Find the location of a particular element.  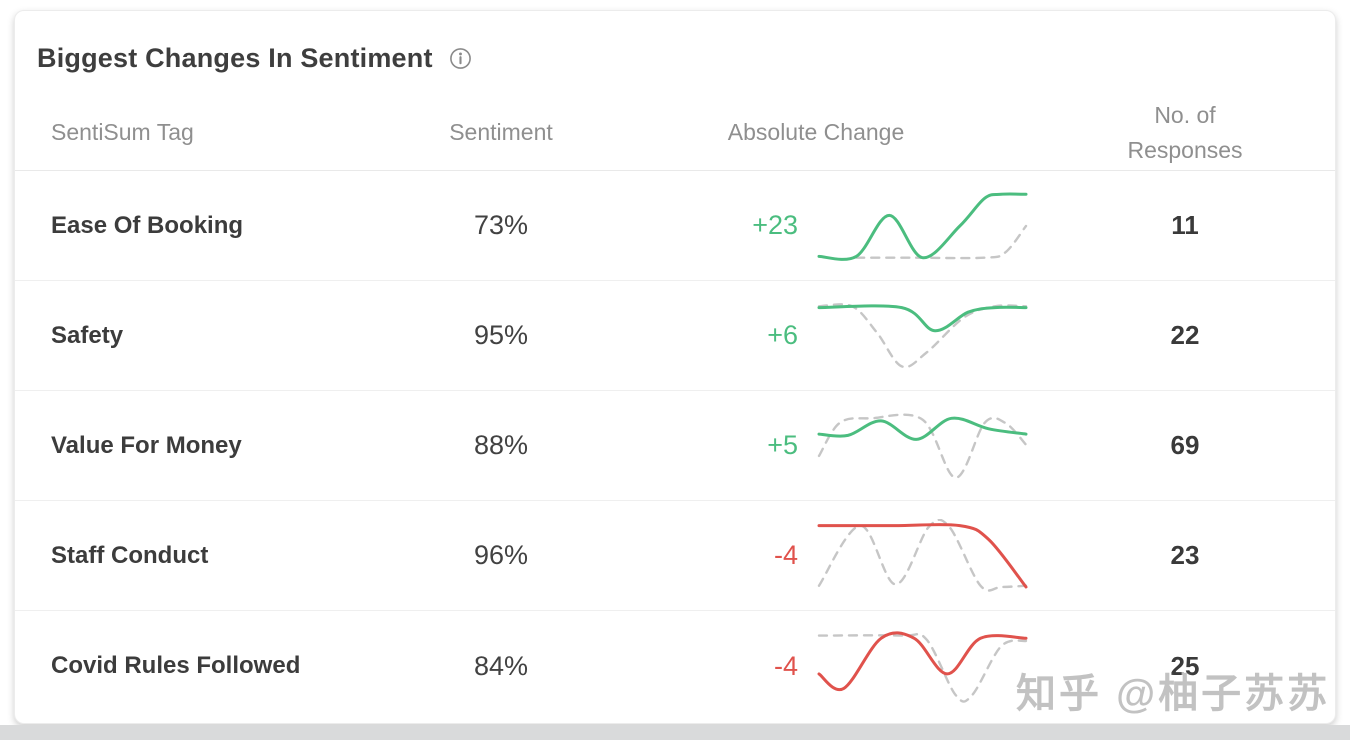

responses-value: 11 is located at coordinates (1185, 225).